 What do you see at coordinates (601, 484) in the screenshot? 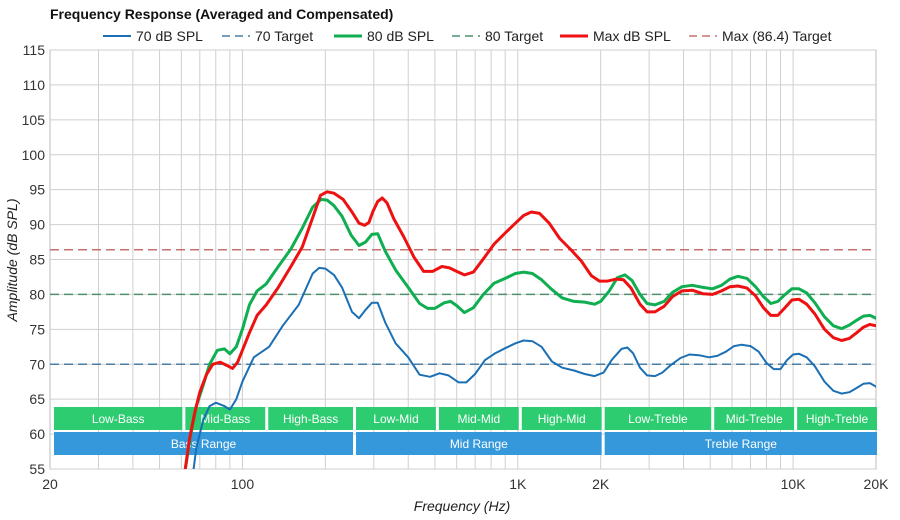
I see `x-tick-label: 2K` at bounding box center [601, 484].